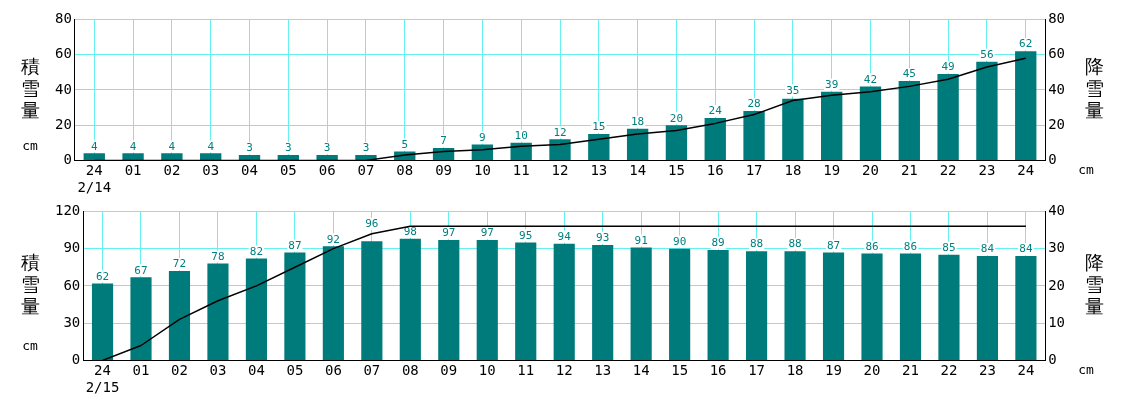 This screenshot has height=403, width=1124. What do you see at coordinates (948, 67) in the screenshot?
I see `data-label: 49` at bounding box center [948, 67].